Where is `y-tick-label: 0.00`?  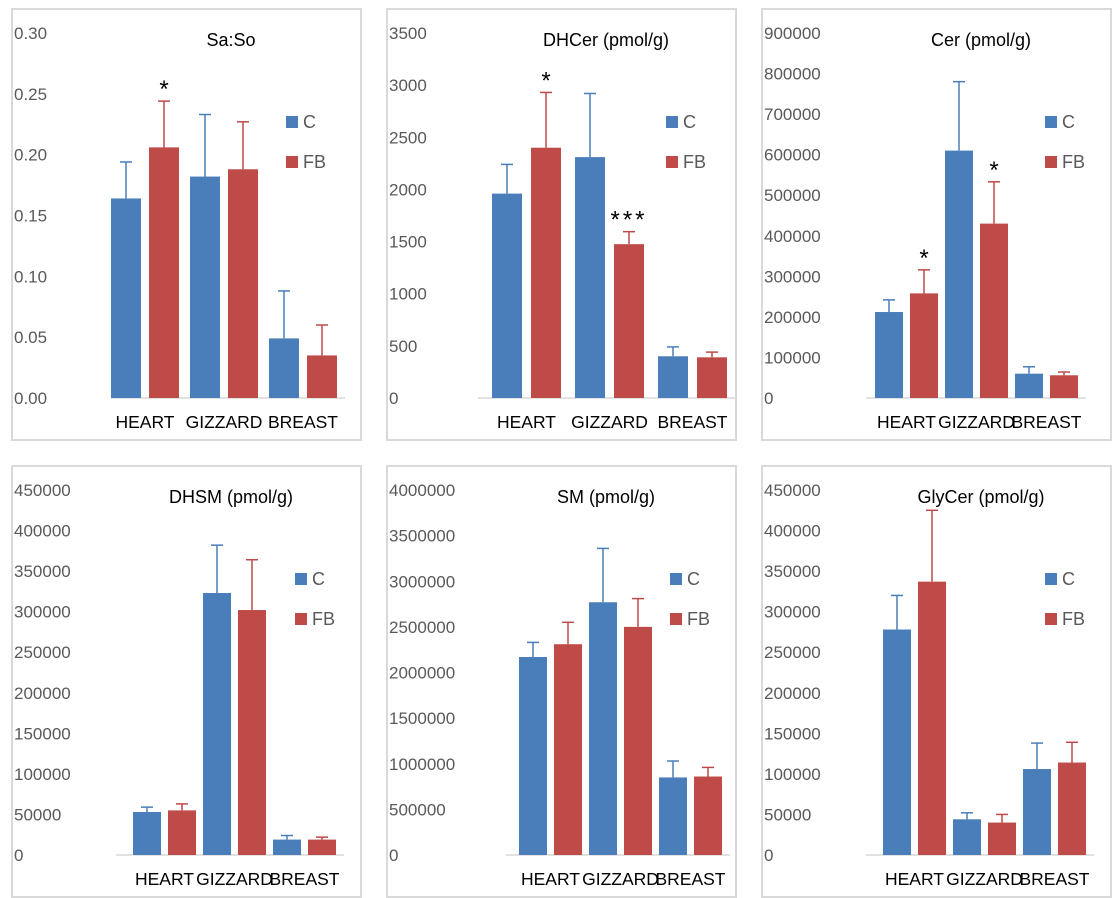 y-tick-label: 0.00 is located at coordinates (30, 398).